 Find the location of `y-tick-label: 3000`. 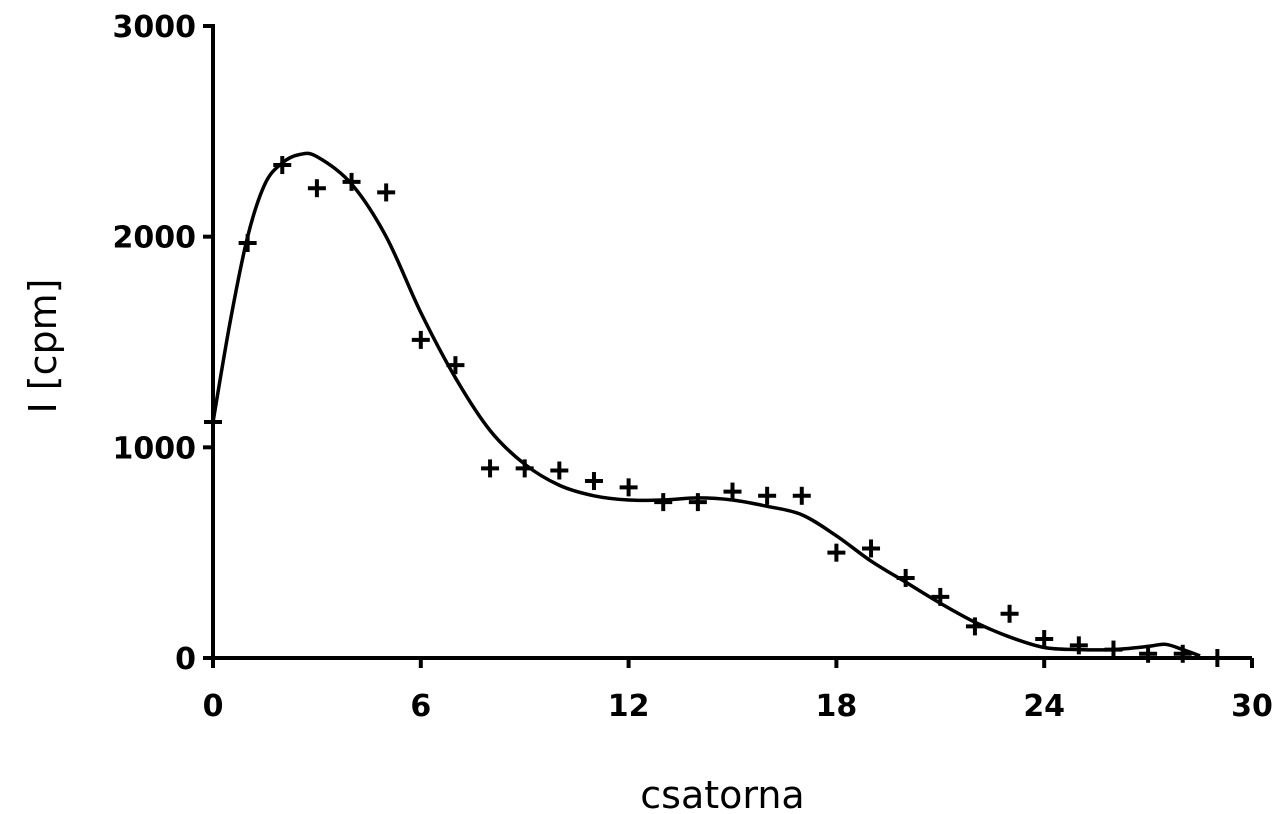

y-tick-label: 3000 is located at coordinates (155, 27).